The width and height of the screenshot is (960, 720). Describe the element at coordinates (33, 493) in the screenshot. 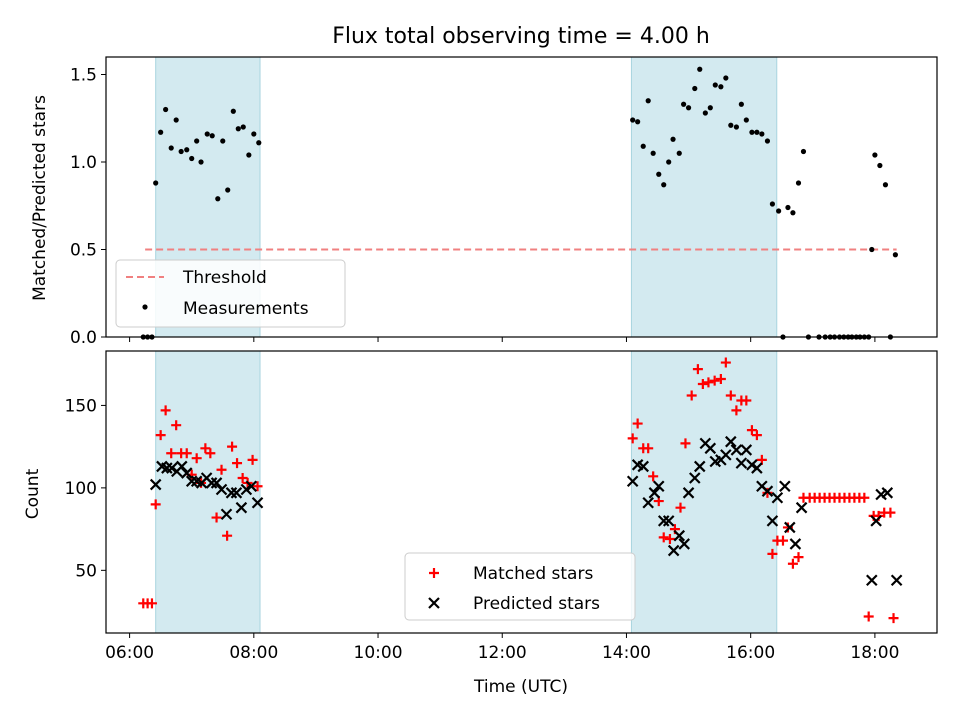

I see `y-axis-label-count: Count` at that location.